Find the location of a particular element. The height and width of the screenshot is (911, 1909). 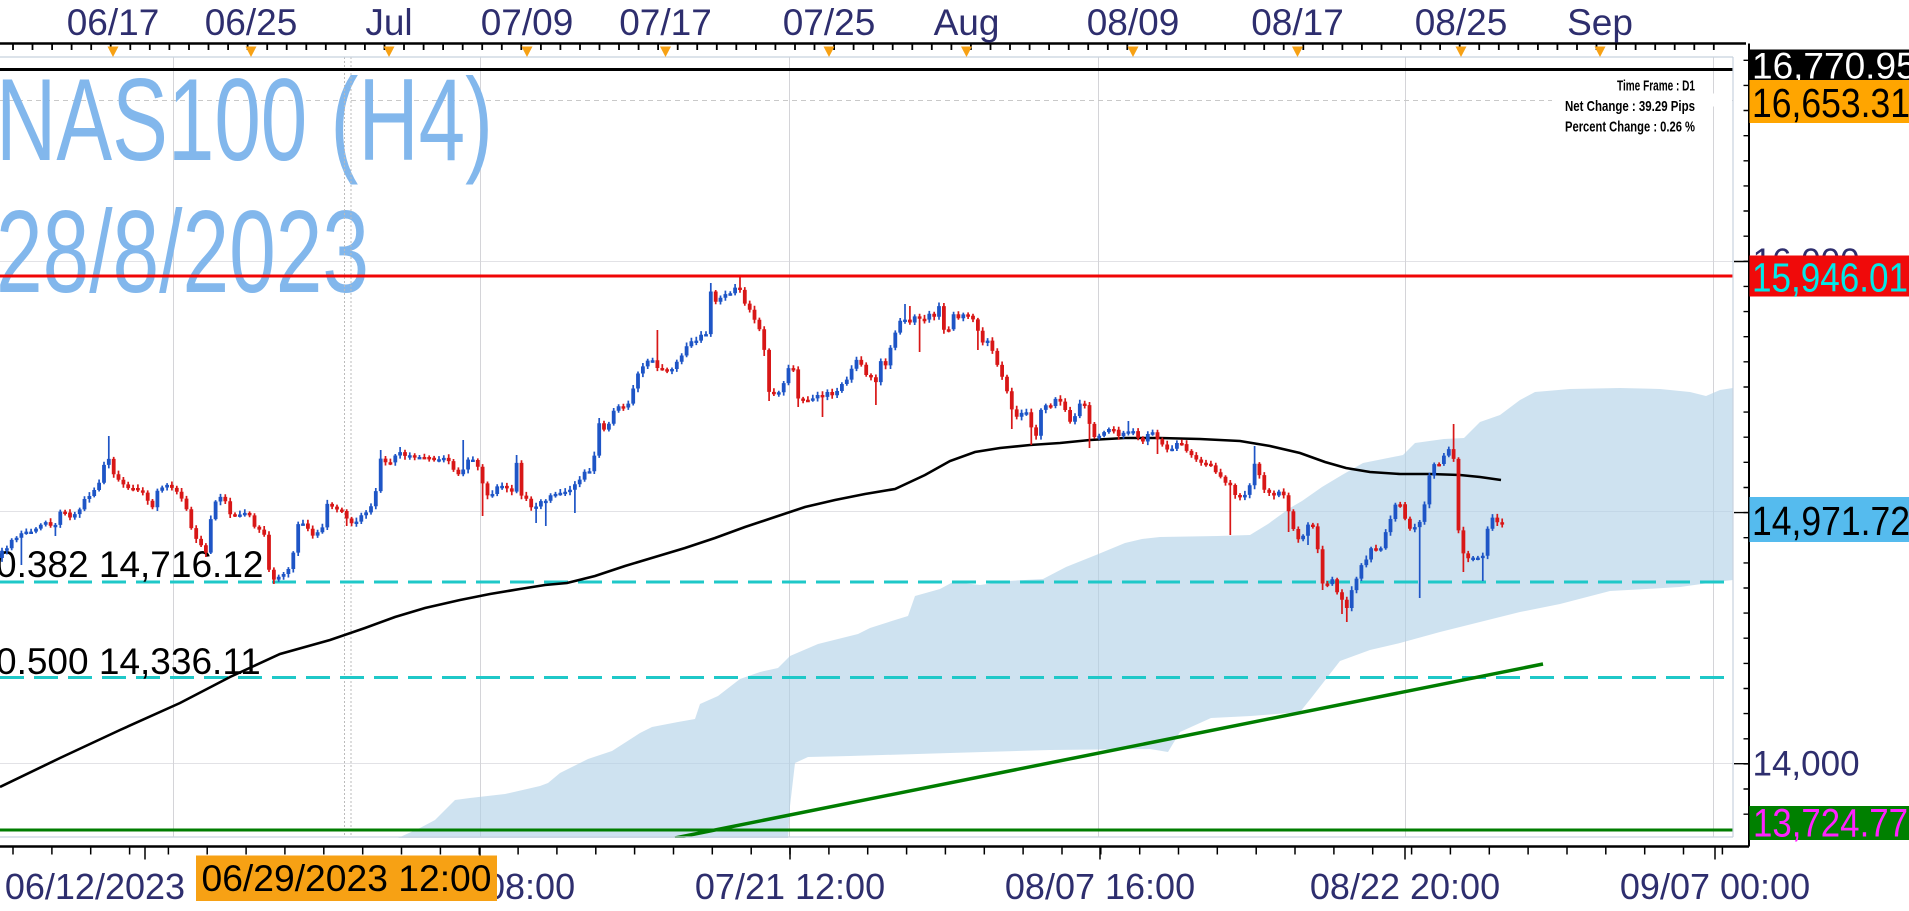

svg-text: 16,770.95 is located at coordinates (1830, 66).